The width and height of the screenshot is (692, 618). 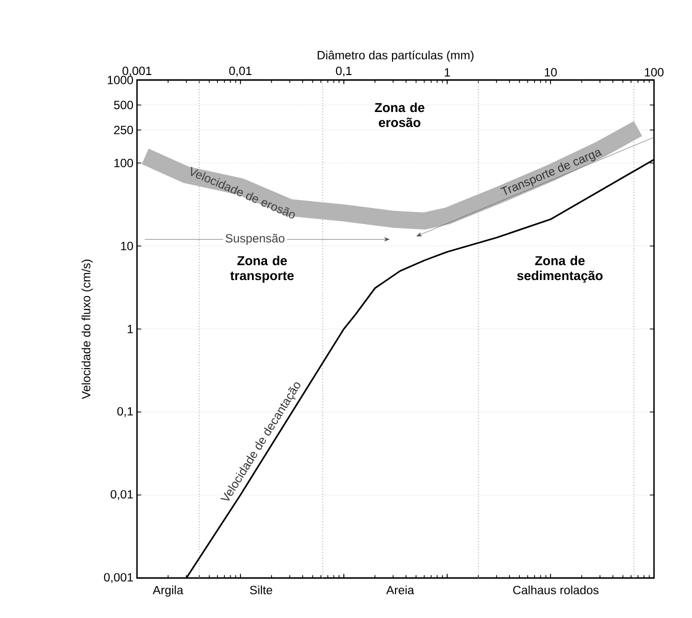 I want to click on x-tick-label: 100, so click(x=654, y=72).